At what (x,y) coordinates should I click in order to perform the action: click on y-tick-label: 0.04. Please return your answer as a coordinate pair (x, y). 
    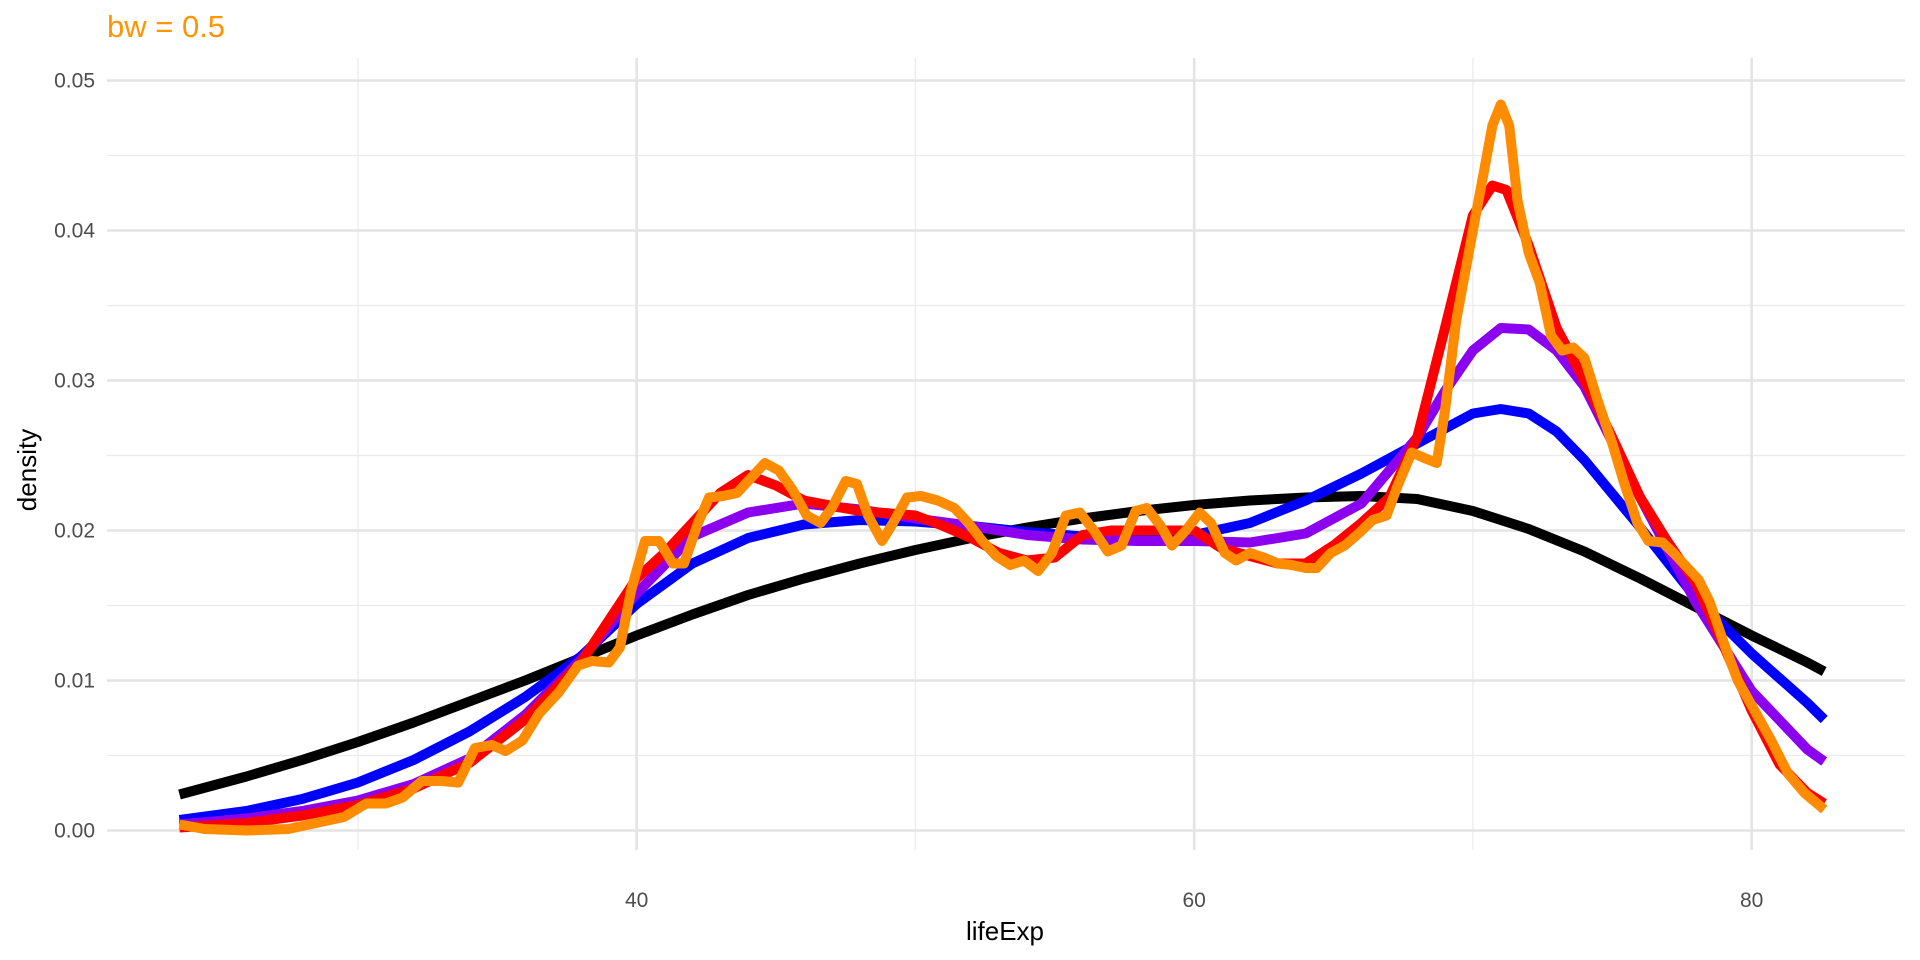
    Looking at the image, I should click on (74, 231).